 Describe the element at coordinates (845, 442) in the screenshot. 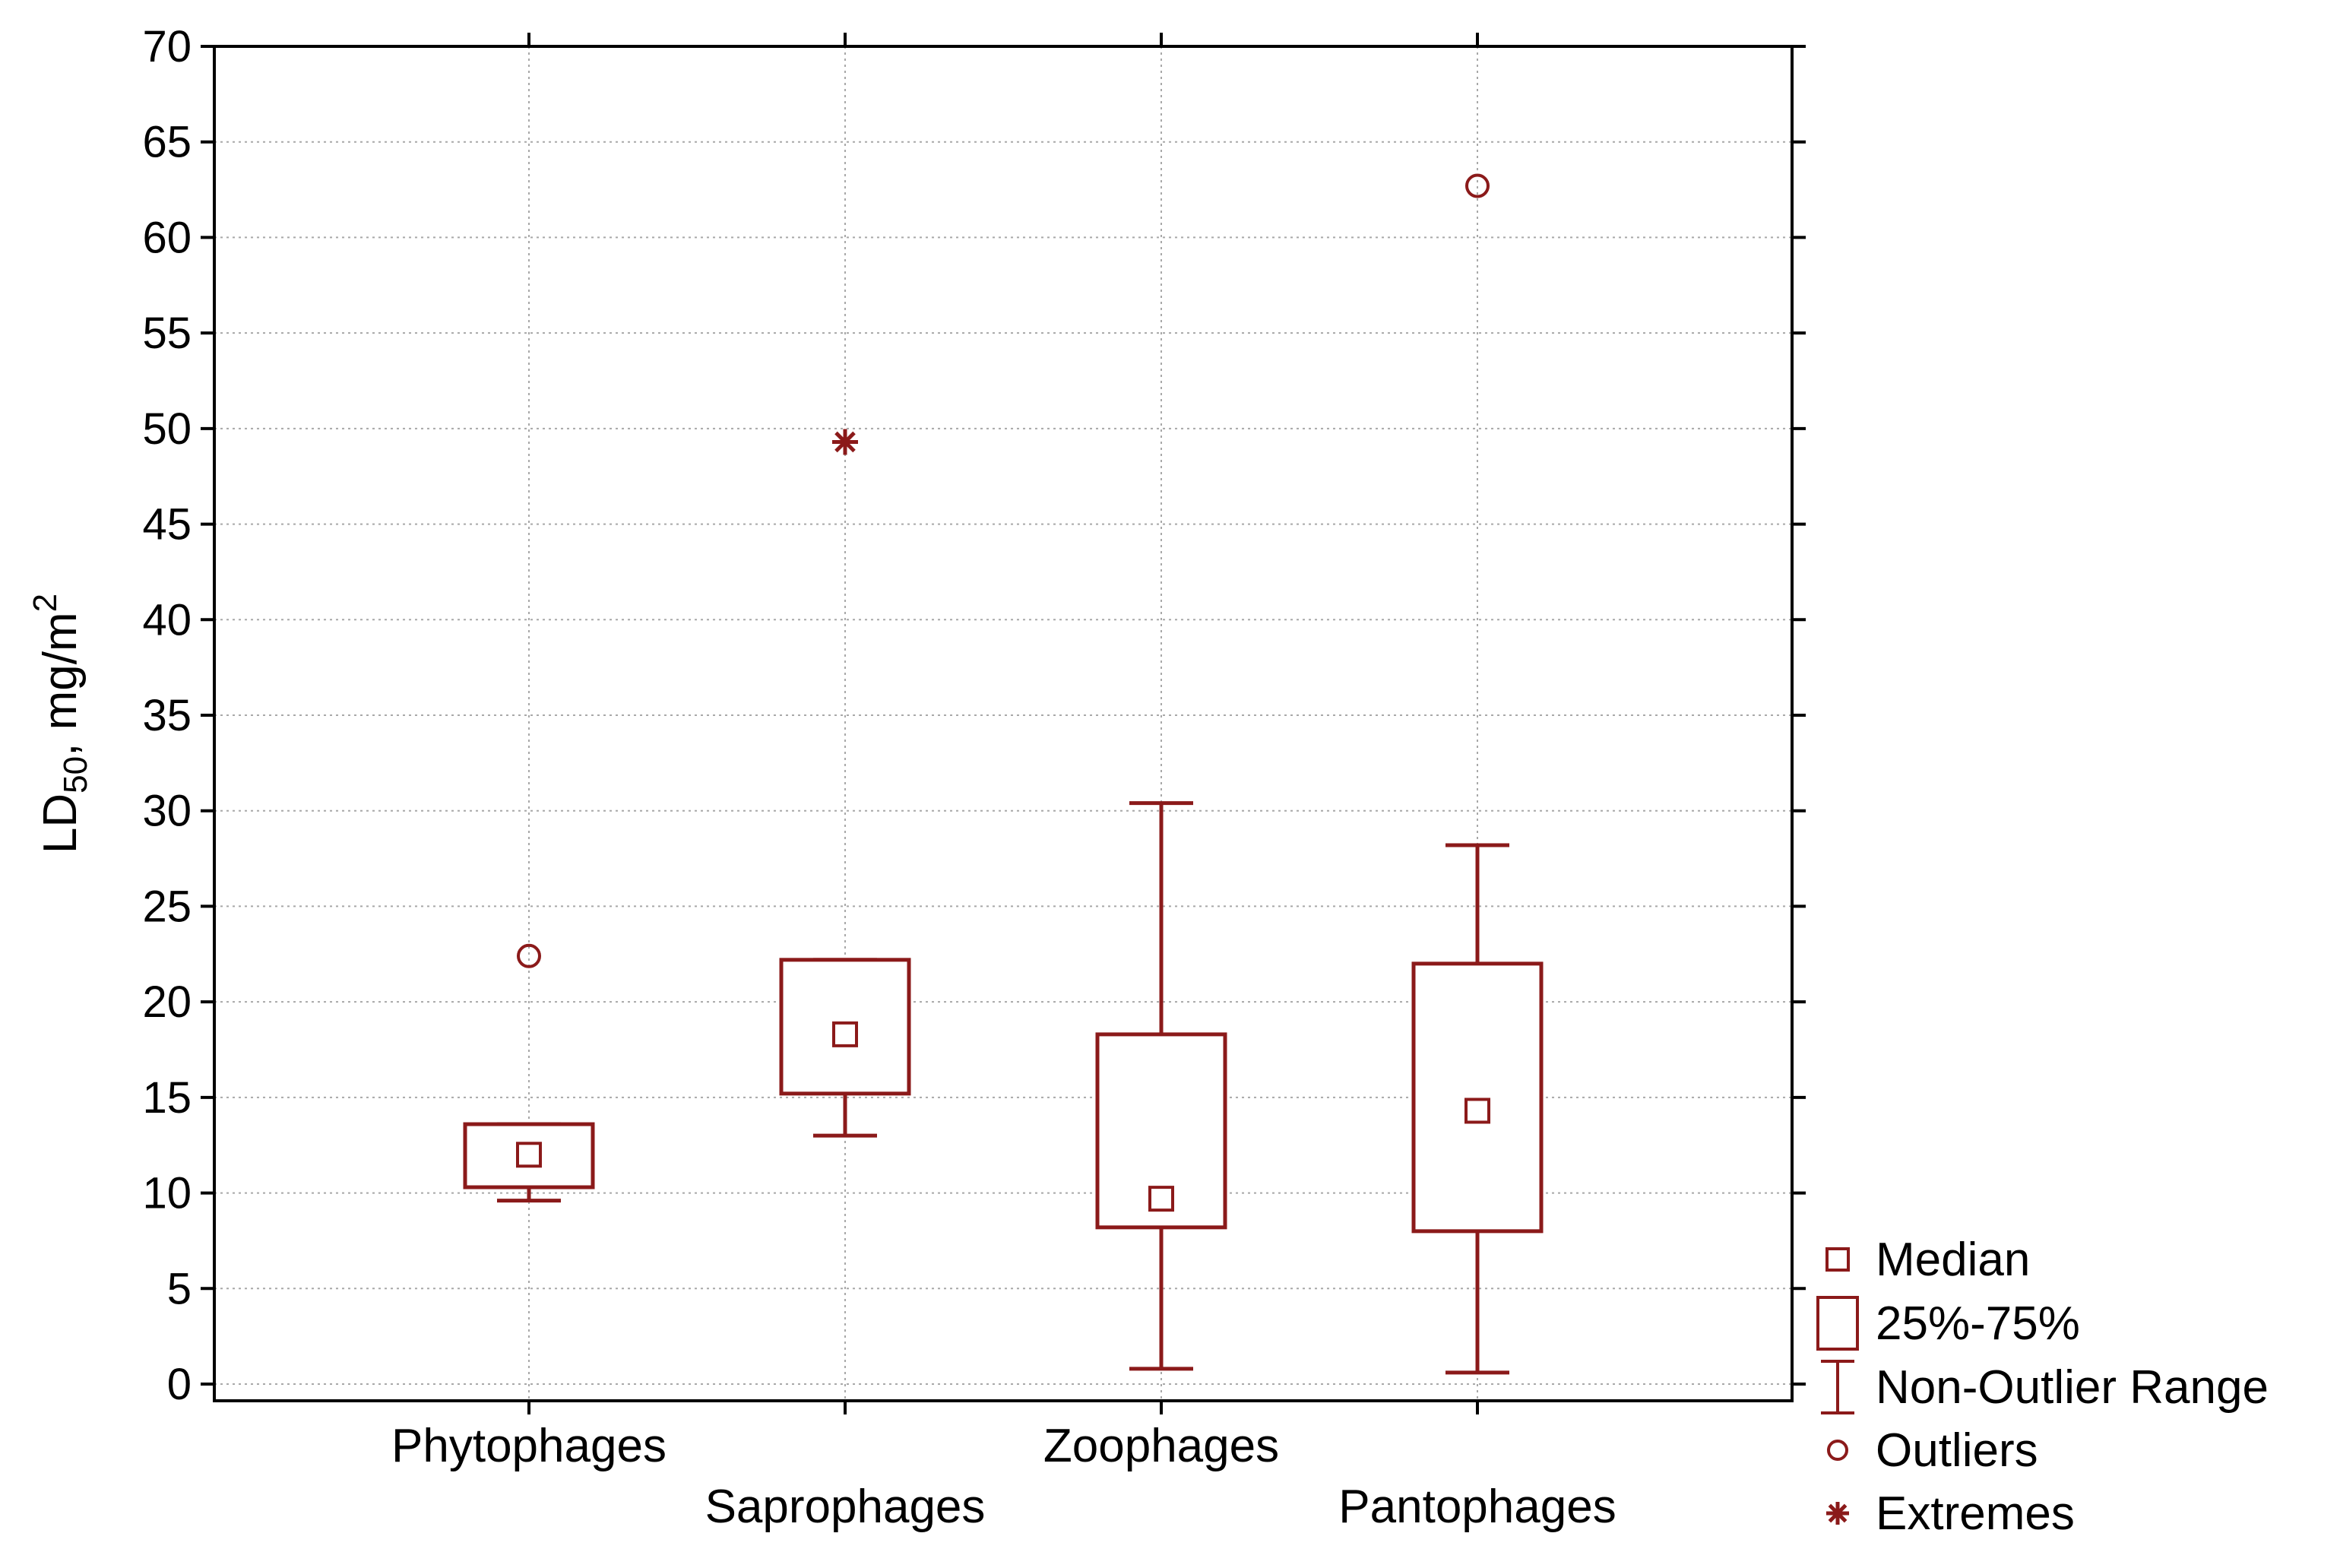

I see `extreme-point` at that location.